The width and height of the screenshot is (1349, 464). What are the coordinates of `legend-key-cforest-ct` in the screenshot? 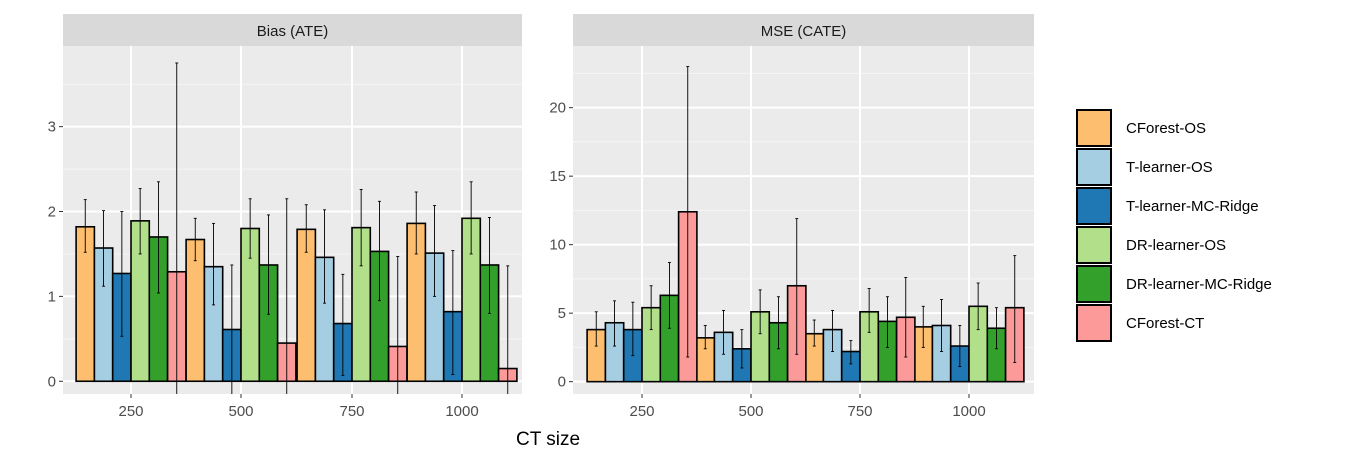 It's located at (1094, 323).